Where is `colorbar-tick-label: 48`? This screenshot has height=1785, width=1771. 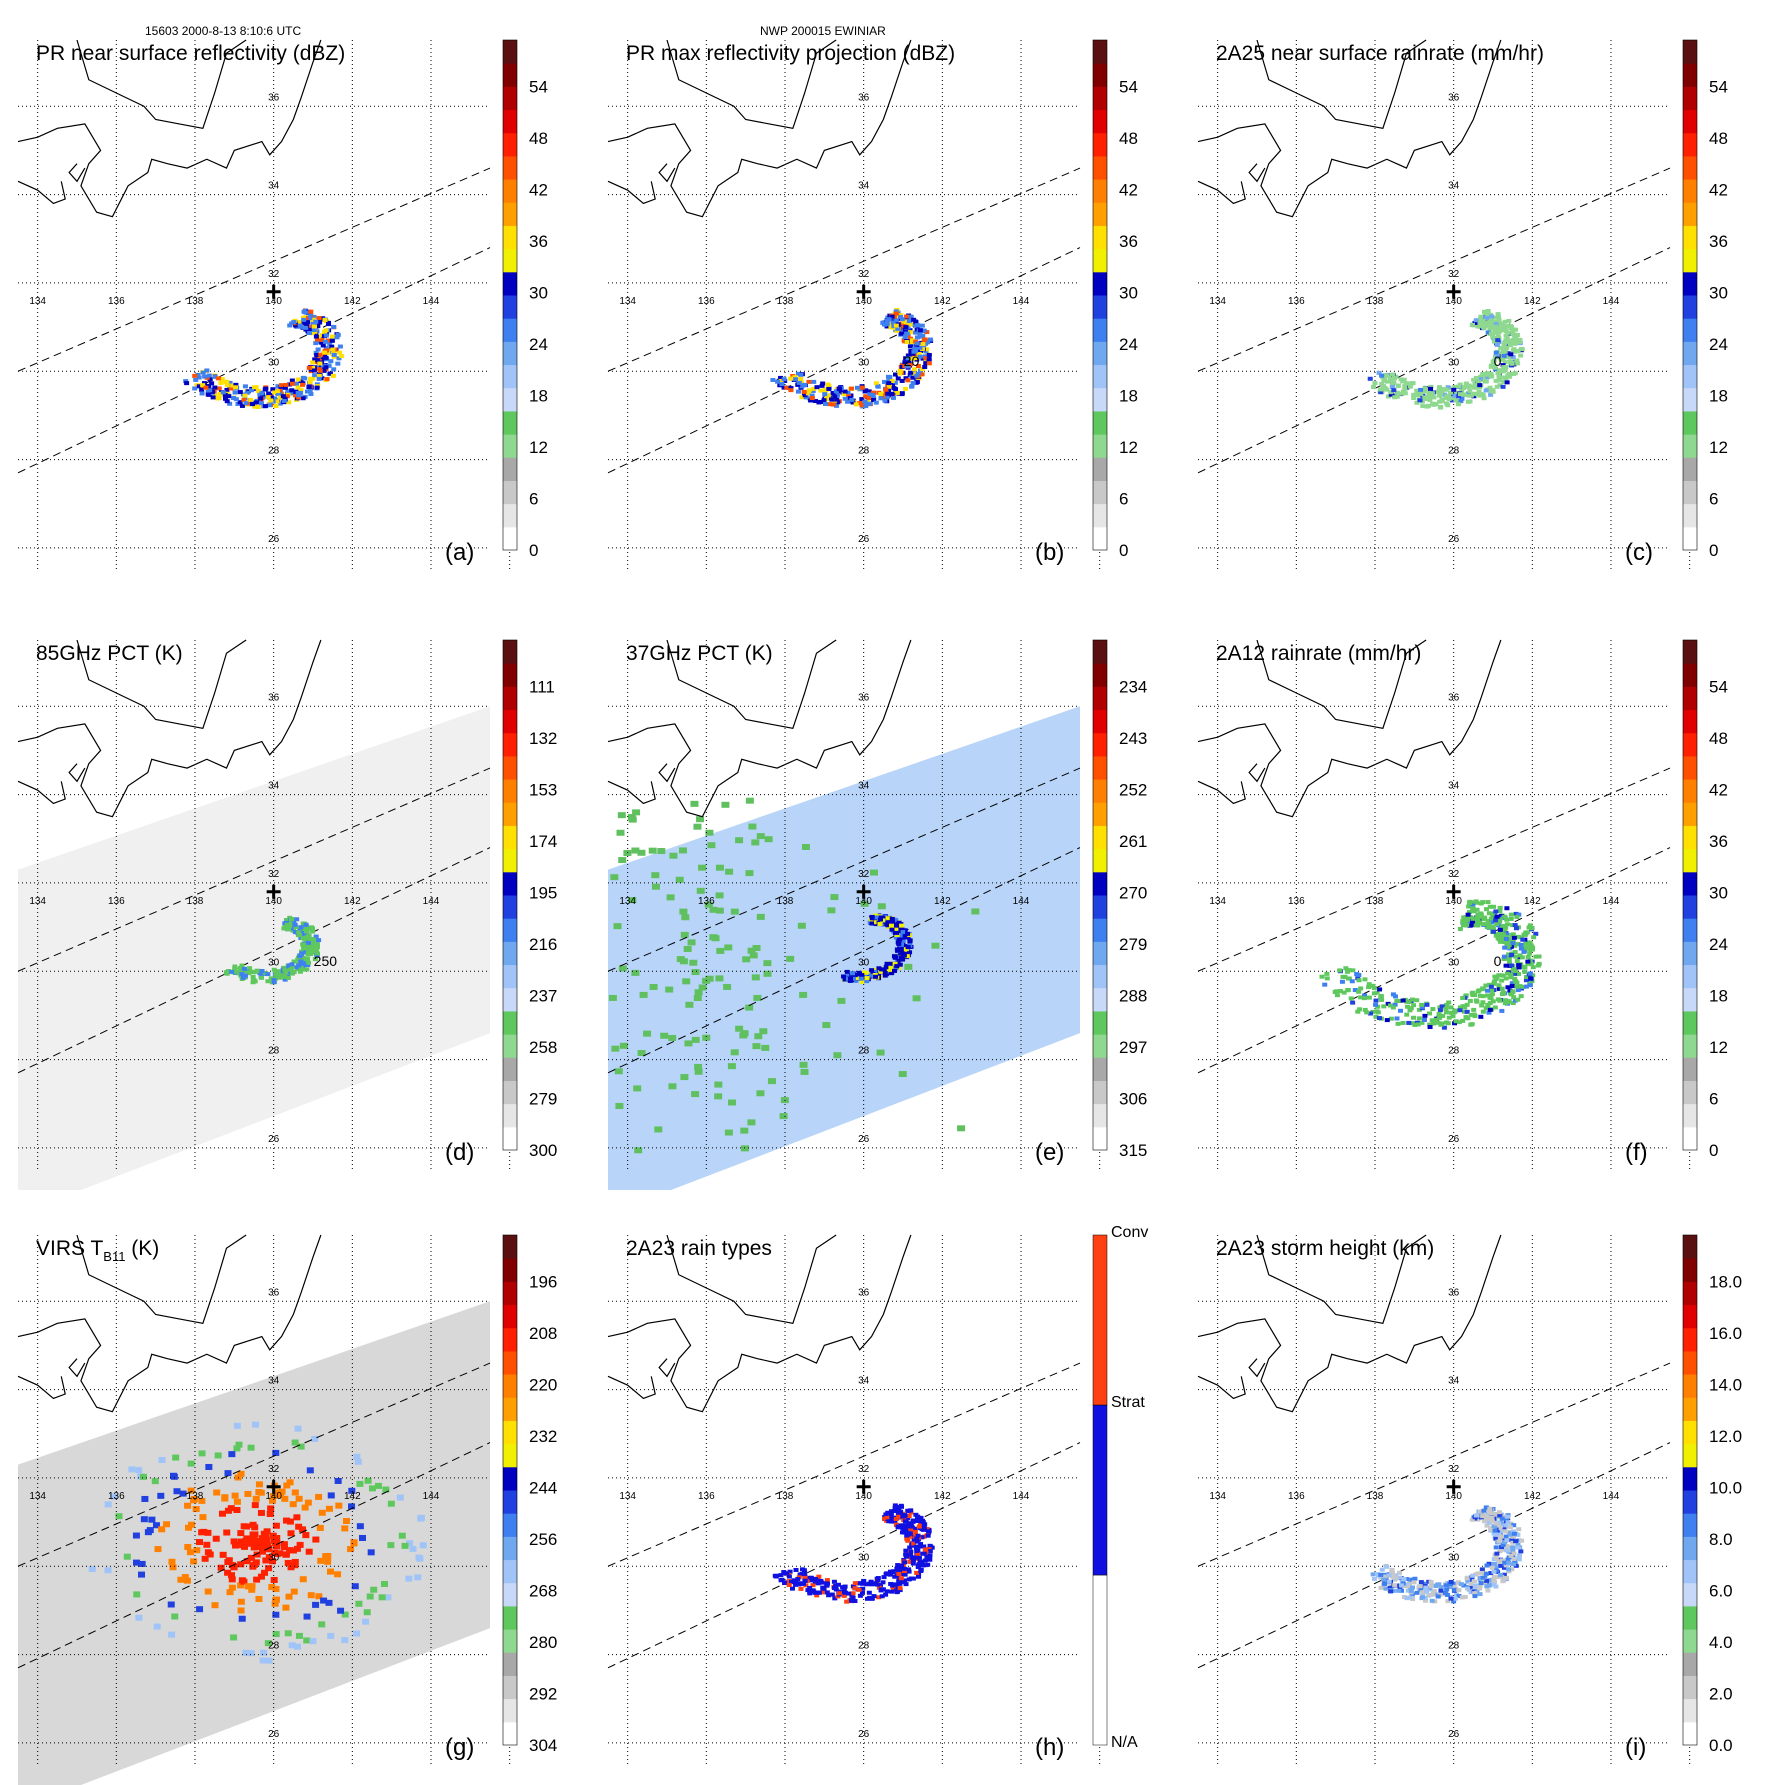 colorbar-tick-label: 48 is located at coordinates (1718, 738).